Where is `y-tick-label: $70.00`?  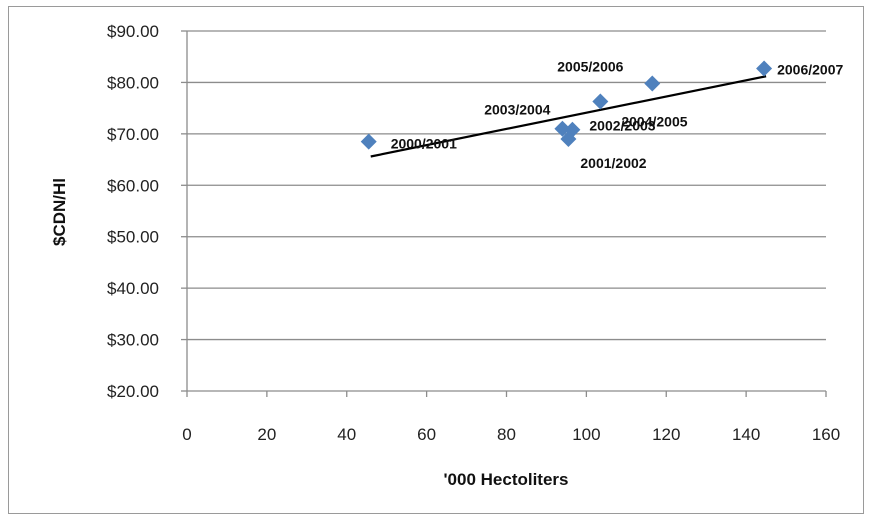
y-tick-label: $70.00 is located at coordinates (133, 134).